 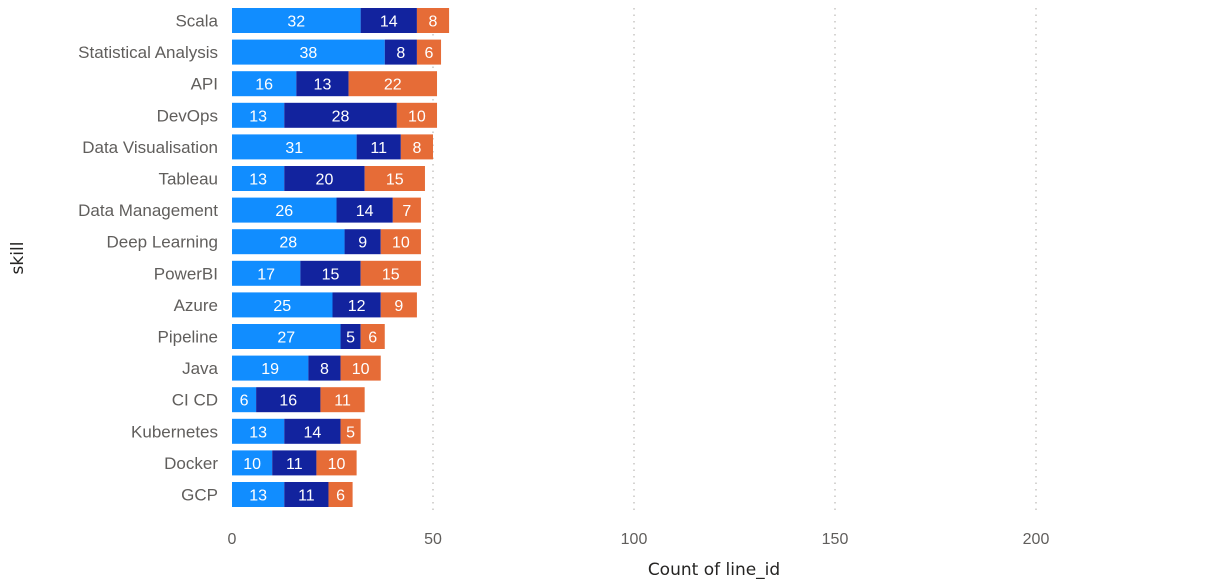 What do you see at coordinates (433, 539) in the screenshot?
I see `x-tick-label: 50` at bounding box center [433, 539].